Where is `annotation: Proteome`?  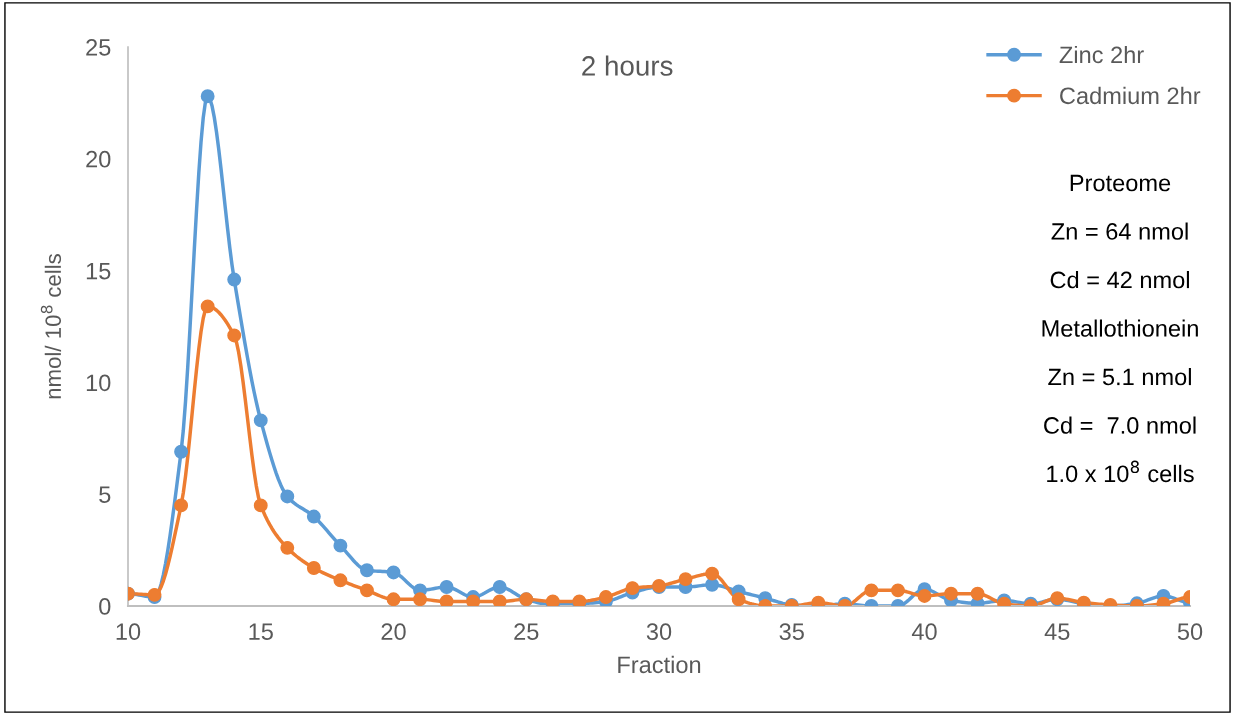
annotation: Proteome is located at coordinates (1120, 183).